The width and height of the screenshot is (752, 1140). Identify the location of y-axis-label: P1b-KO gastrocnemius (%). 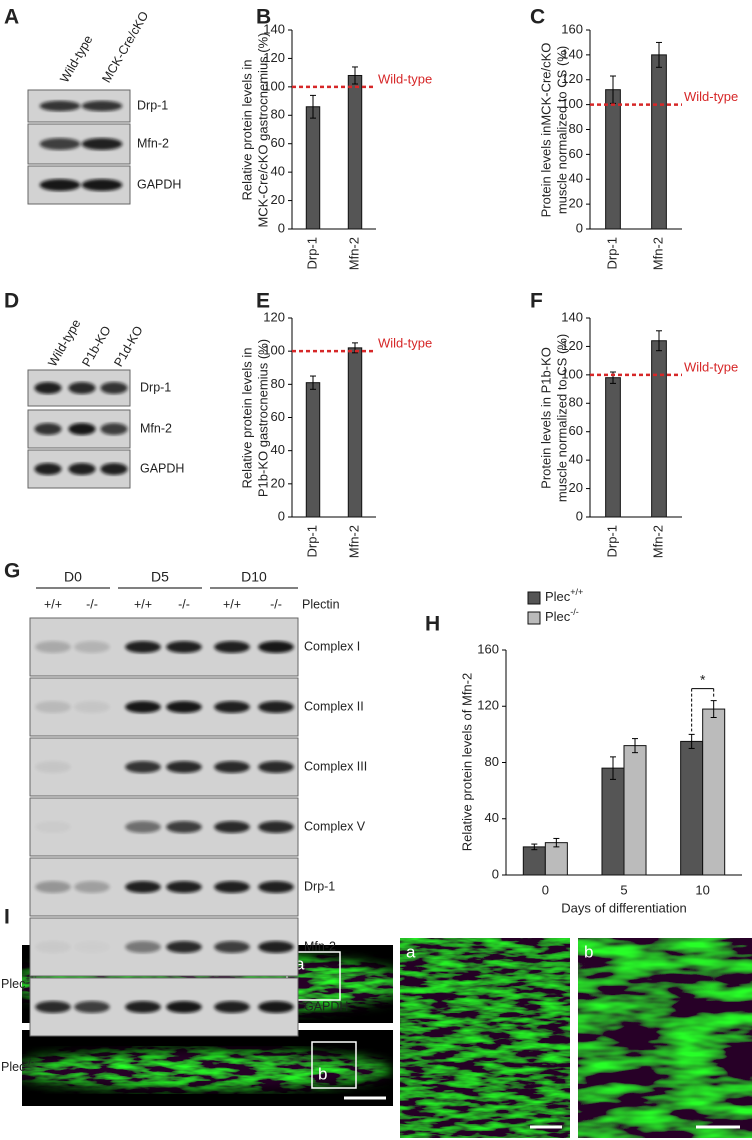
(262, 418).